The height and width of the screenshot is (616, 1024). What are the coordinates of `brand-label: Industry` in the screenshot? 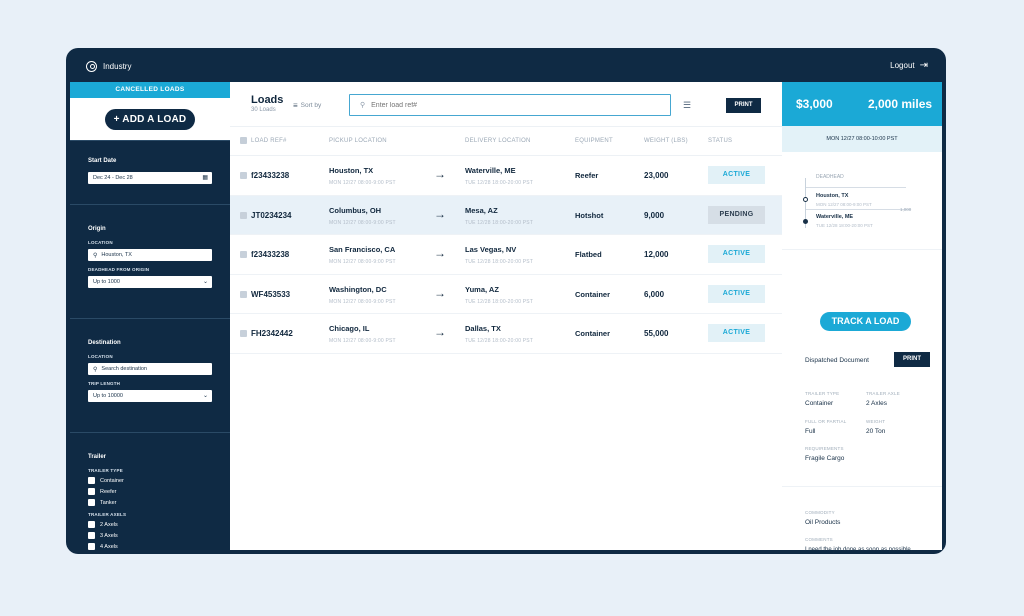 It's located at (117, 66).